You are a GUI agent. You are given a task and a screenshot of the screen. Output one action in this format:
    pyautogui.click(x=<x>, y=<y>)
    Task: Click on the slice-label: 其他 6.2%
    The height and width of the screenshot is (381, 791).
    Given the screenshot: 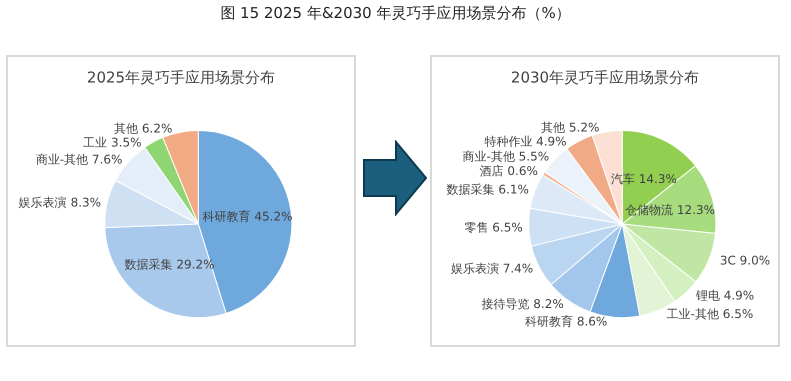 What is the action you would take?
    pyautogui.click(x=143, y=128)
    